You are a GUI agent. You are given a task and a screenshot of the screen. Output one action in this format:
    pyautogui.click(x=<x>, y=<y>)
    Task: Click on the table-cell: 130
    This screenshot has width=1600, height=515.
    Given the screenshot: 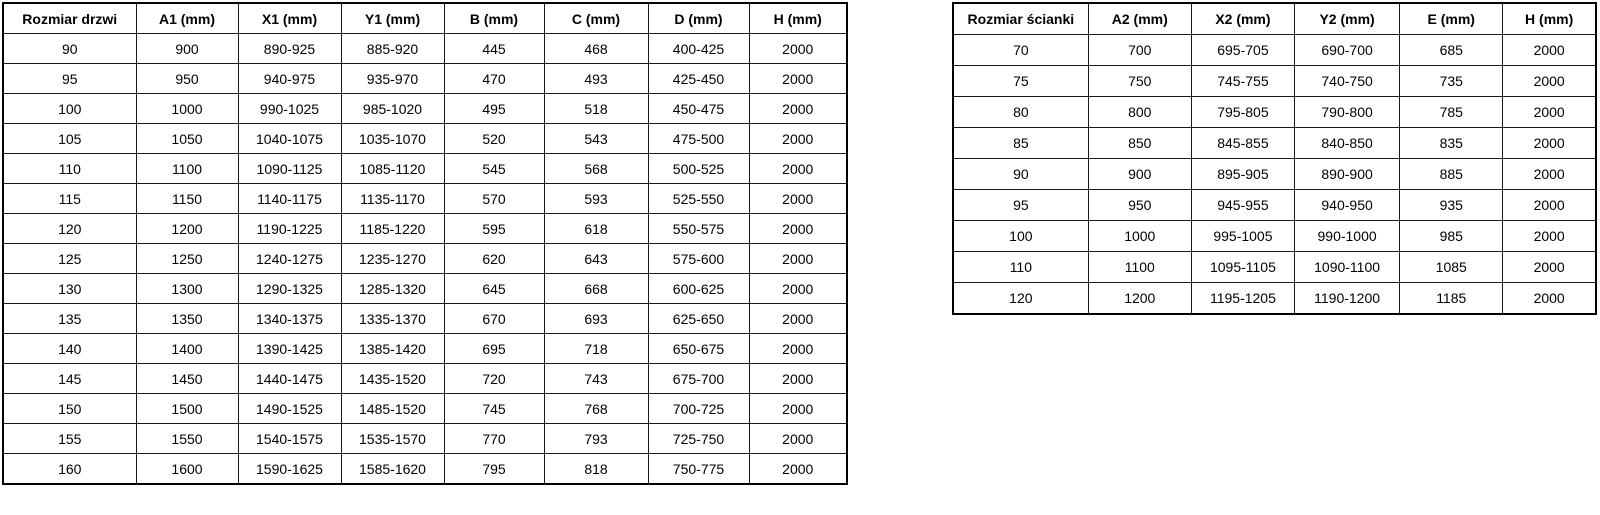 What is the action you would take?
    pyautogui.click(x=69, y=288)
    